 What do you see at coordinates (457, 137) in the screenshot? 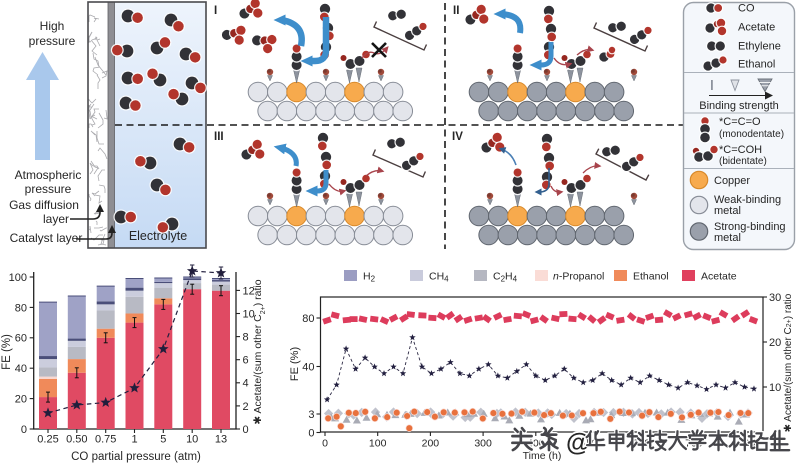
I see `svg-text: IV` at bounding box center [457, 137].